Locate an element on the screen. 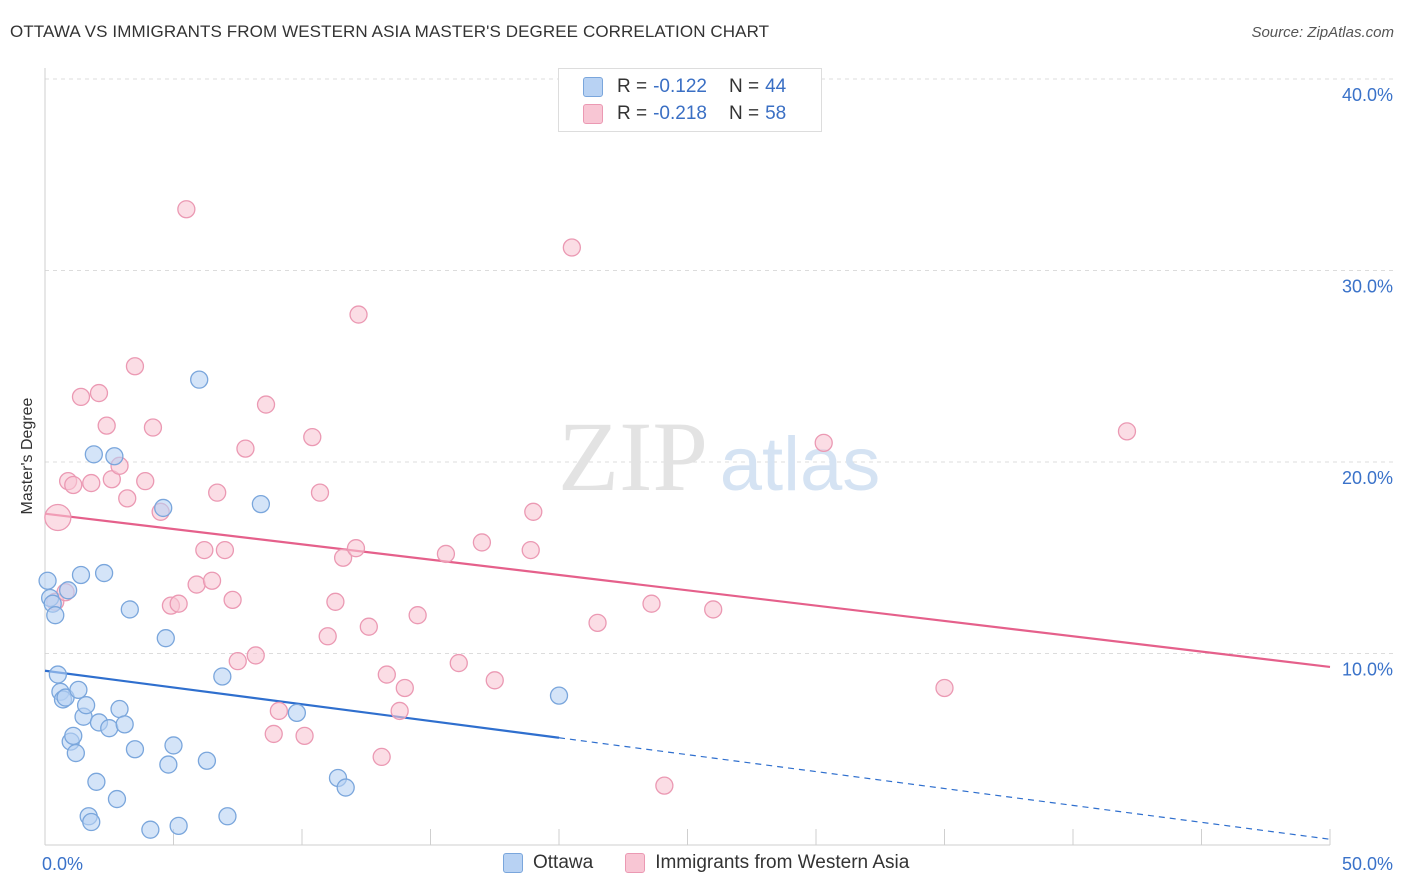 The width and height of the screenshot is (1406, 892). correlation-legend: R = -0.122 N = 44 R = -0.218 N = 58 is located at coordinates (690, 100).